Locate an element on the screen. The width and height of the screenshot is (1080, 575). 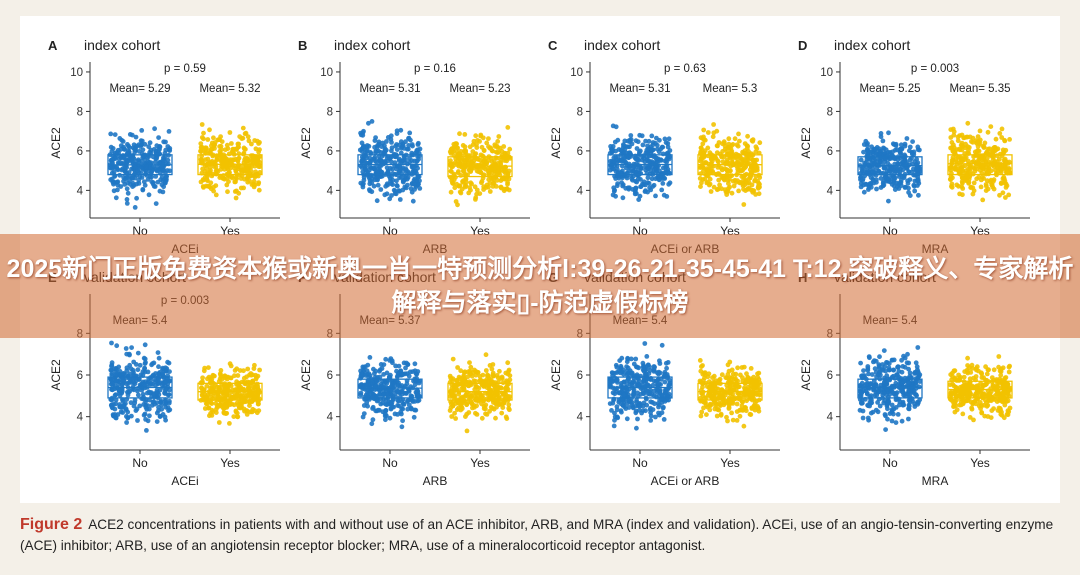
y-axis-label: ACE2 is located at coordinates (556, 375).